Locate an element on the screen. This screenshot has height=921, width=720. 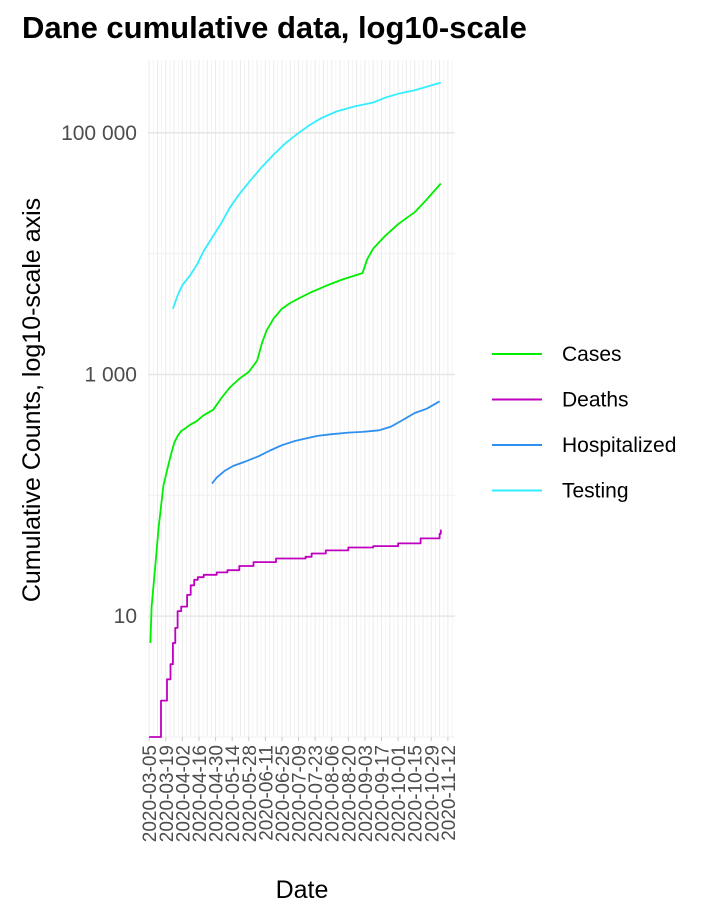
chart-title: Dane cumulative data, log10-scale is located at coordinates (274, 27).